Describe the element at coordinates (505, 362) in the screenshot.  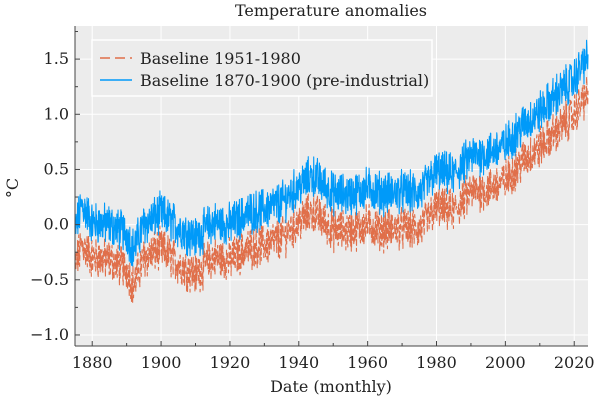
I see `x-tick-label: 2000` at that location.